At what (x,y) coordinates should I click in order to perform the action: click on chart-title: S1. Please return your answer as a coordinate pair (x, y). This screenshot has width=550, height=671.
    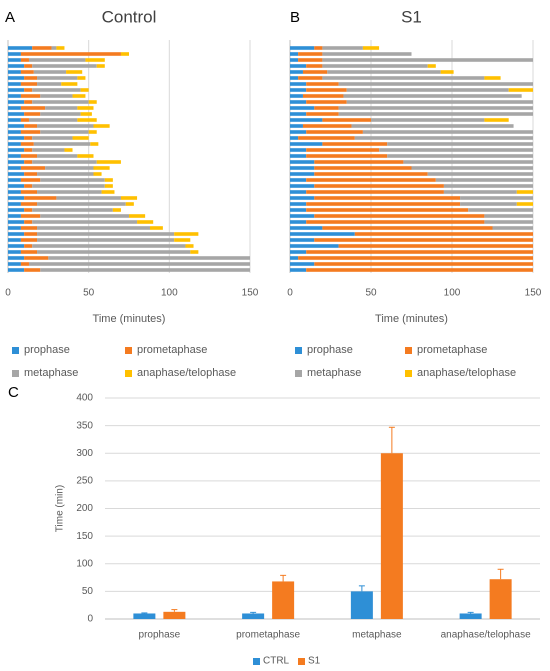
    Looking at the image, I should click on (411, 16).